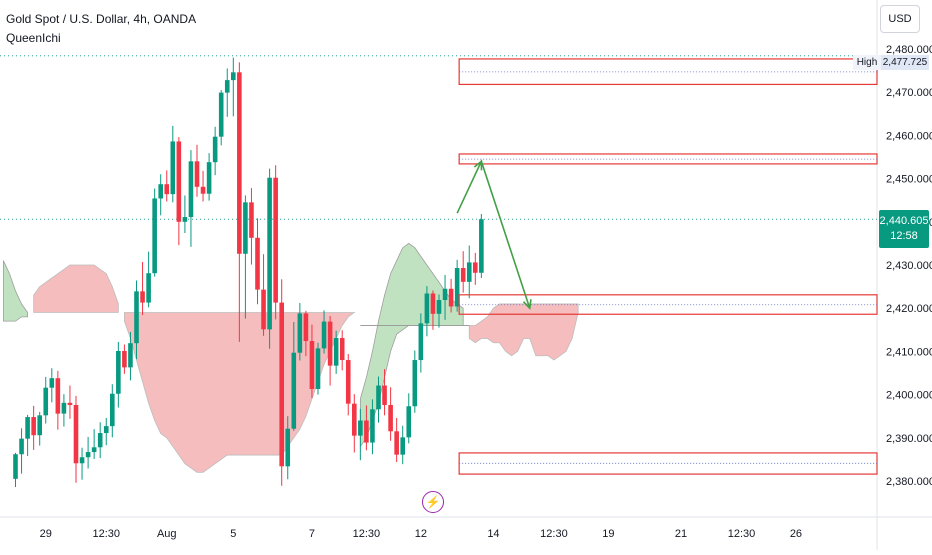 This screenshot has height=555, width=932. Describe the element at coordinates (909, 50) in the screenshot. I see `y-tick-label: 2,480.000` at that location.